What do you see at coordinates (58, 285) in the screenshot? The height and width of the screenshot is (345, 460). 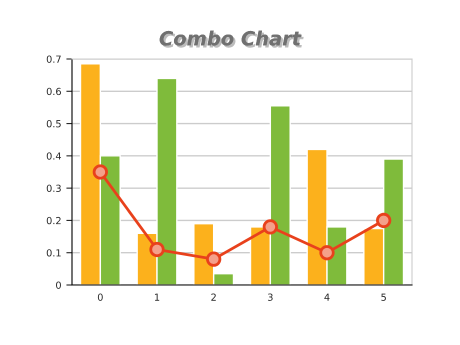 I see `y-tick-label: 0` at bounding box center [58, 285].